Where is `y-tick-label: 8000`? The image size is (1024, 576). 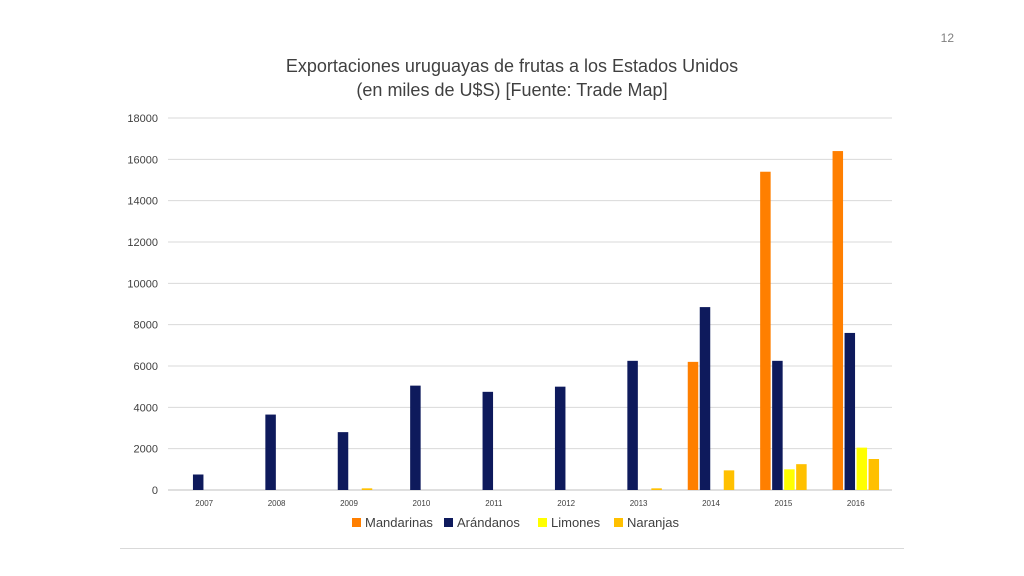 y-tick-label: 8000 is located at coordinates (146, 326).